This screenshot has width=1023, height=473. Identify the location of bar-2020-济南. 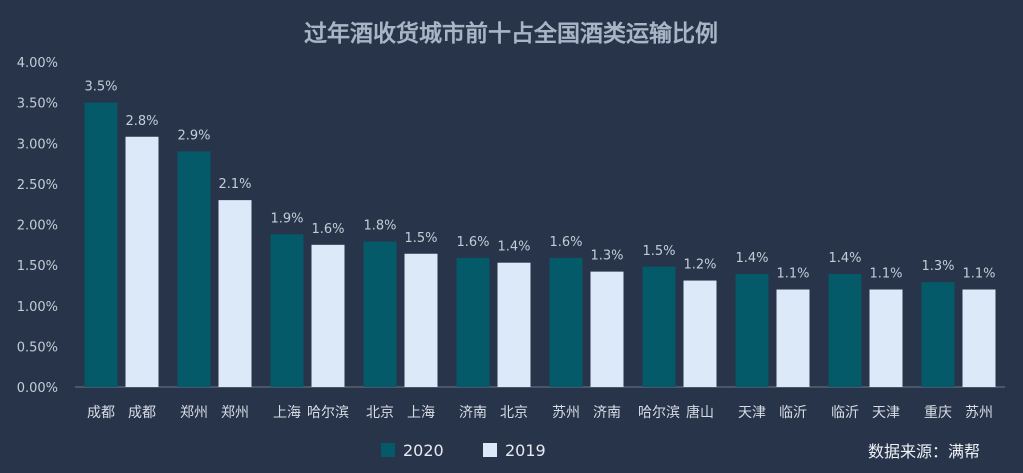
(473, 322).